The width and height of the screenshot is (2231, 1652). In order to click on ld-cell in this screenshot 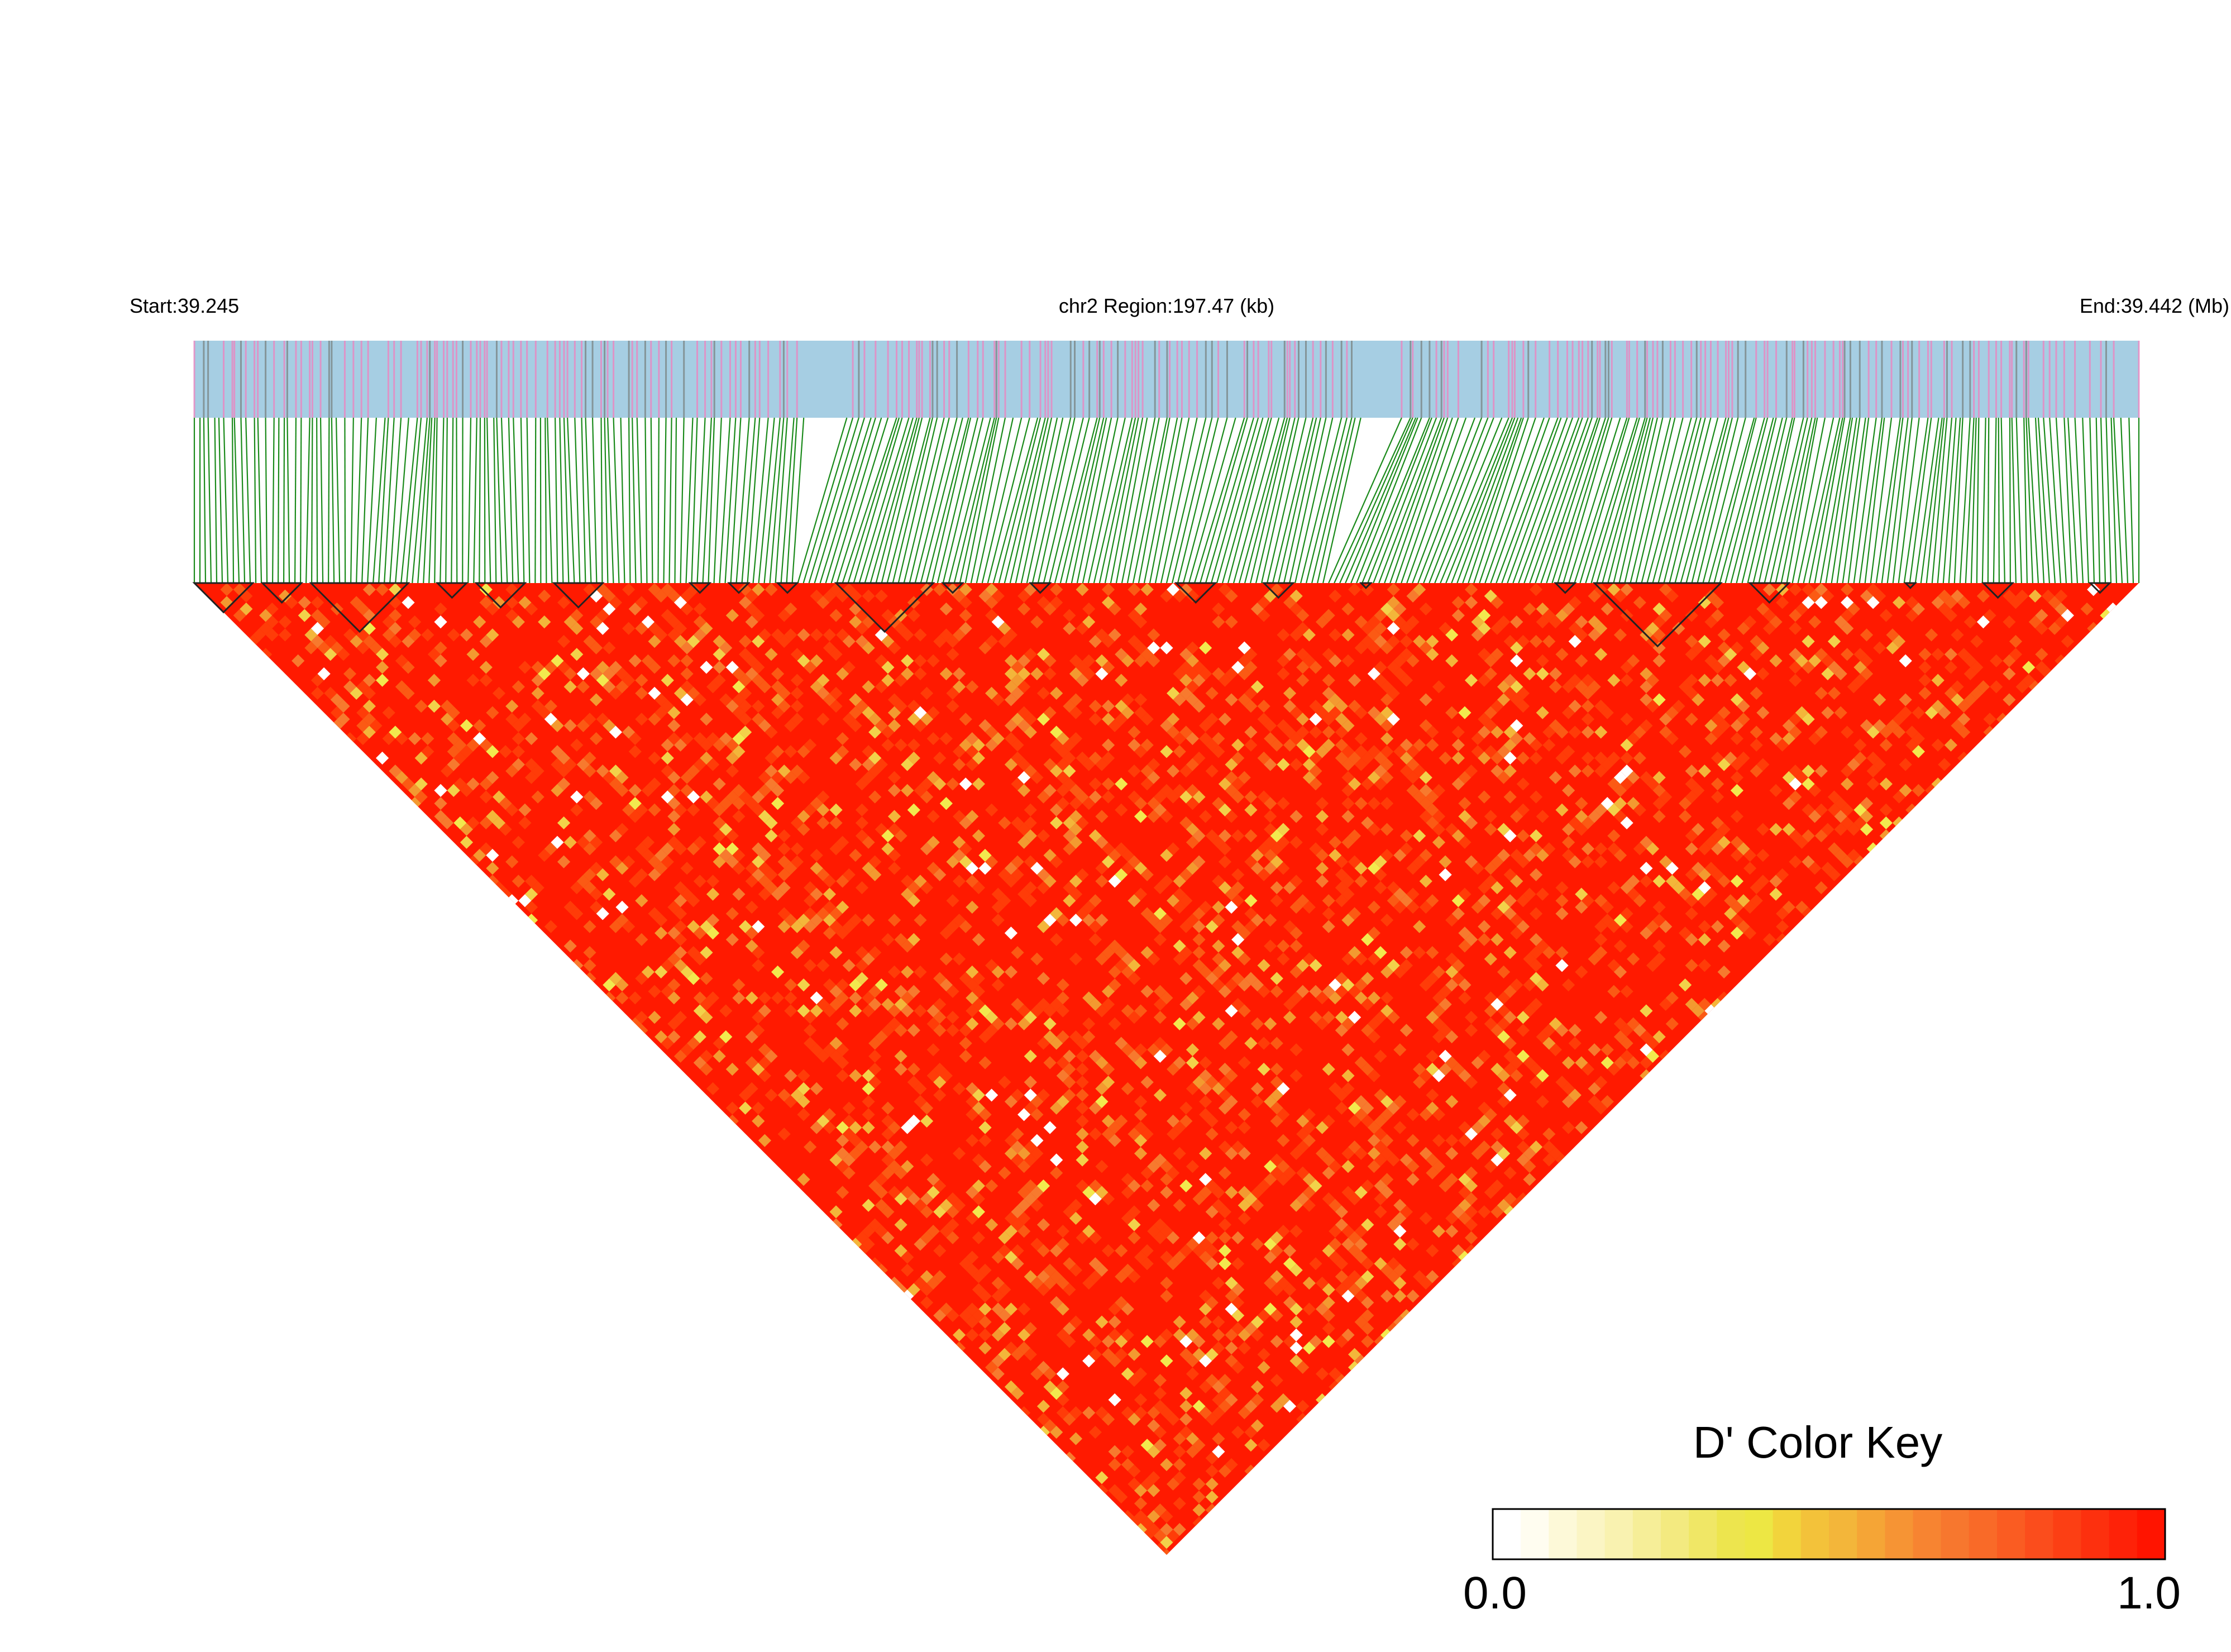, I will do `click(1166, 1555)`.